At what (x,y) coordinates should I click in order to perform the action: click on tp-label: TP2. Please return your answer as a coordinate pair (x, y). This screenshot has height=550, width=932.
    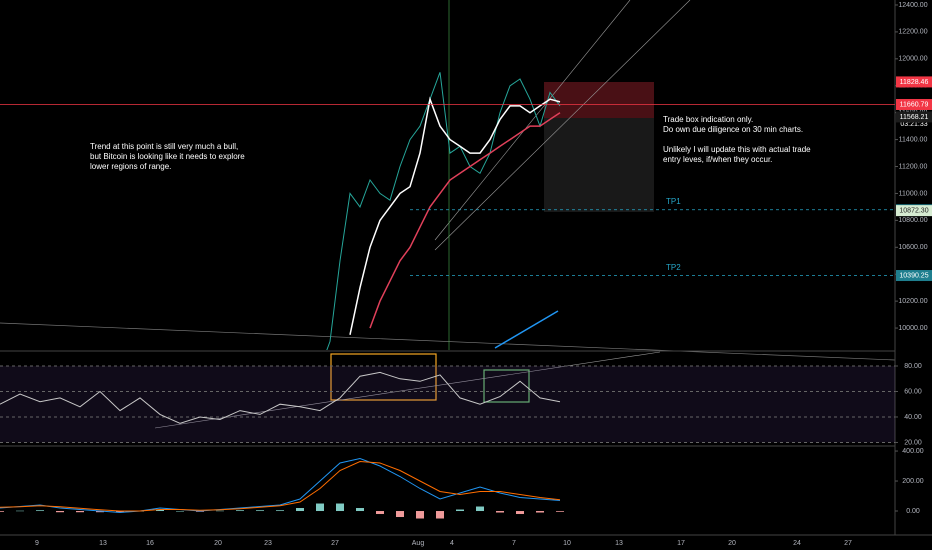
    Looking at the image, I should click on (673, 267).